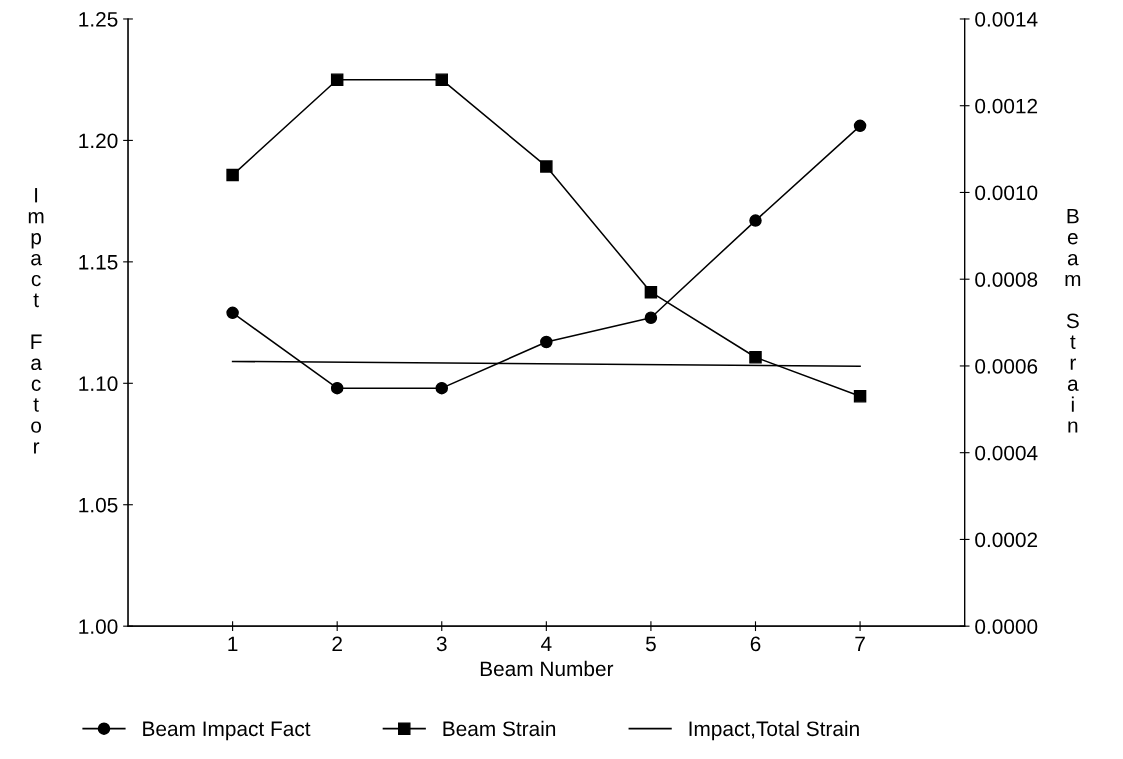 This screenshot has height=759, width=1123. I want to click on text: Beam Strain, so click(1073, 320).